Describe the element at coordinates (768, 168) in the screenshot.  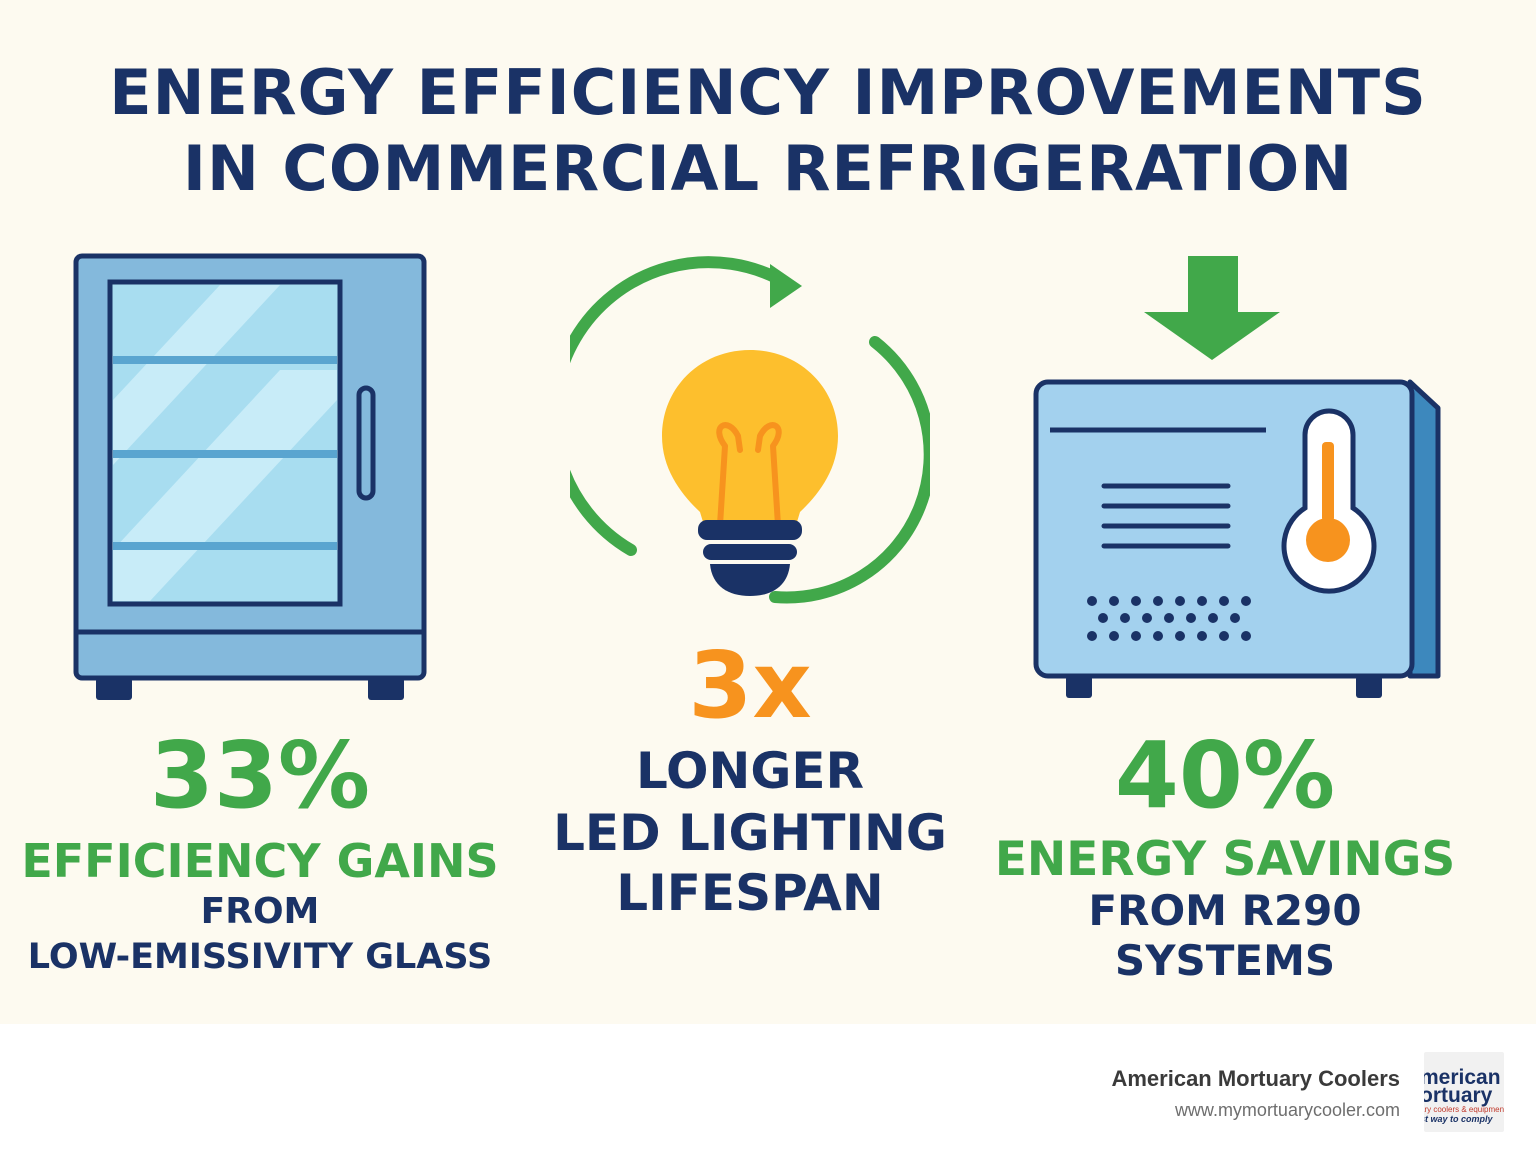
I see `title-line-2: IN COMMERCIAL REFRIGERATION` at that location.